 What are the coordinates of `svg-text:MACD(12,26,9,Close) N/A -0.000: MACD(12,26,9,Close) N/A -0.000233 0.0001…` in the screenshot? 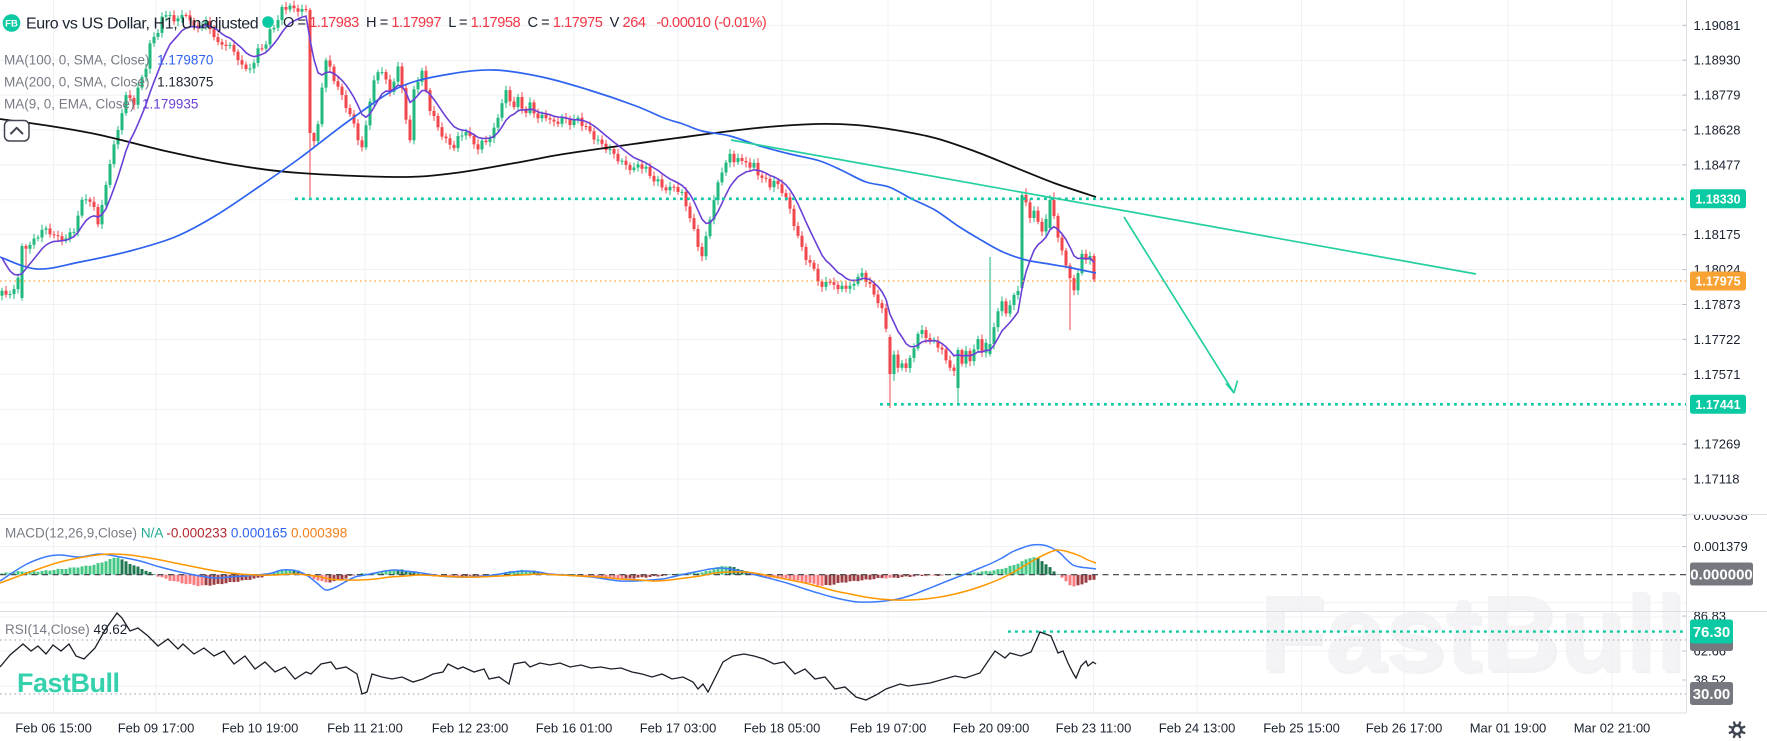 It's located at (176, 533).